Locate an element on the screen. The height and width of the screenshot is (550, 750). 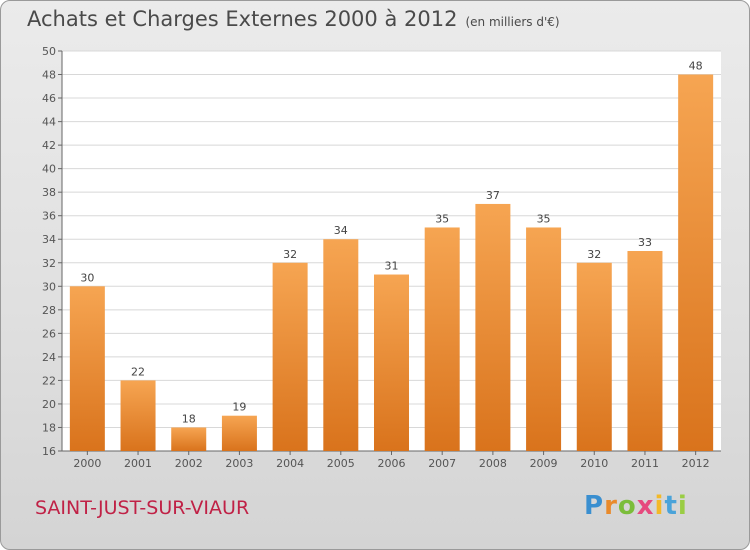
logo-letter: r is located at coordinates (611, 506).